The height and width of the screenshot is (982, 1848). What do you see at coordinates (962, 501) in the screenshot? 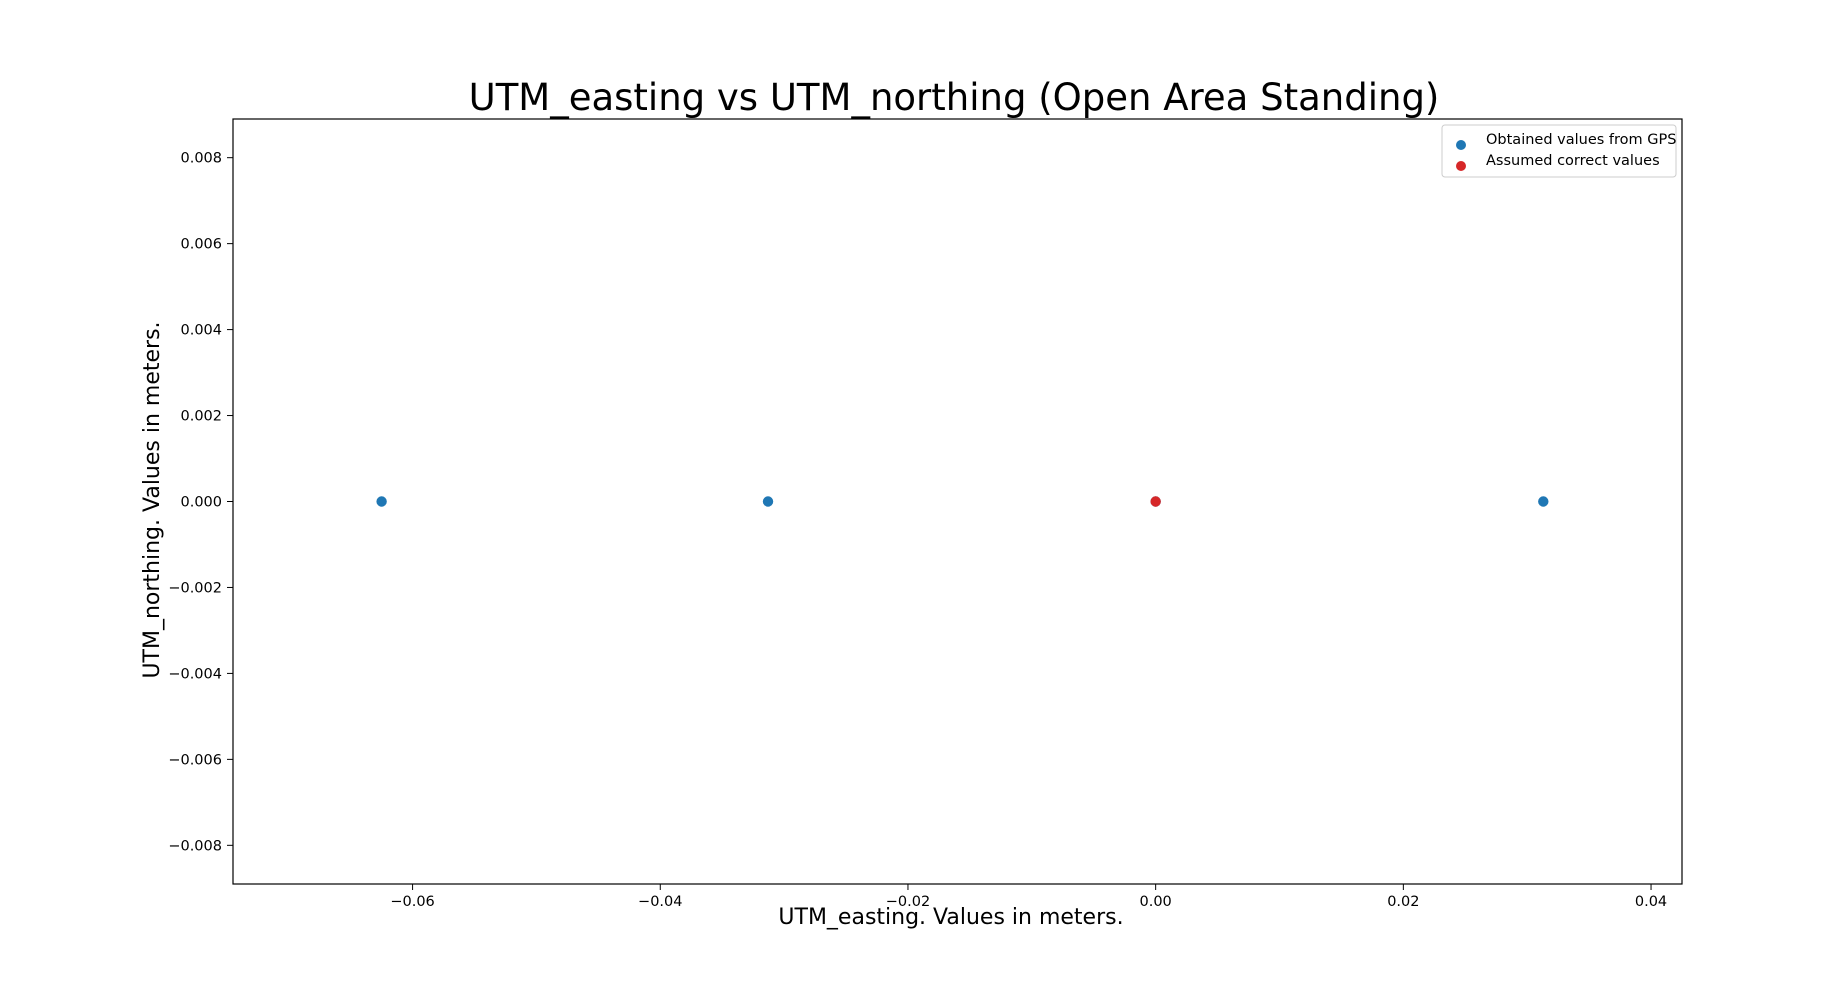
I see `data-points` at bounding box center [962, 501].